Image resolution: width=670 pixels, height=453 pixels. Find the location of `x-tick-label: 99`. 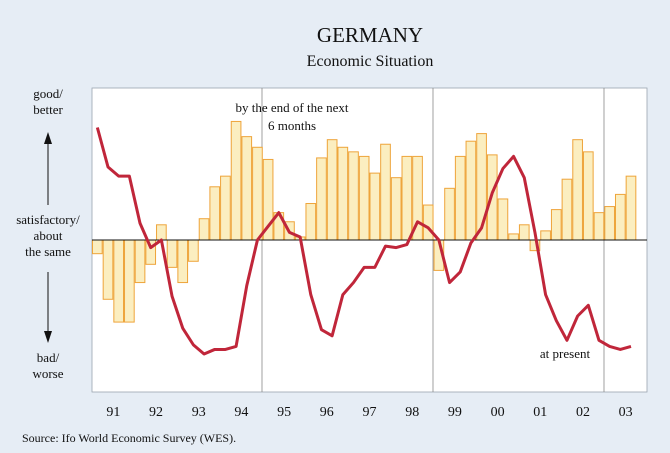

x-tick-label: 99 is located at coordinates (455, 412).